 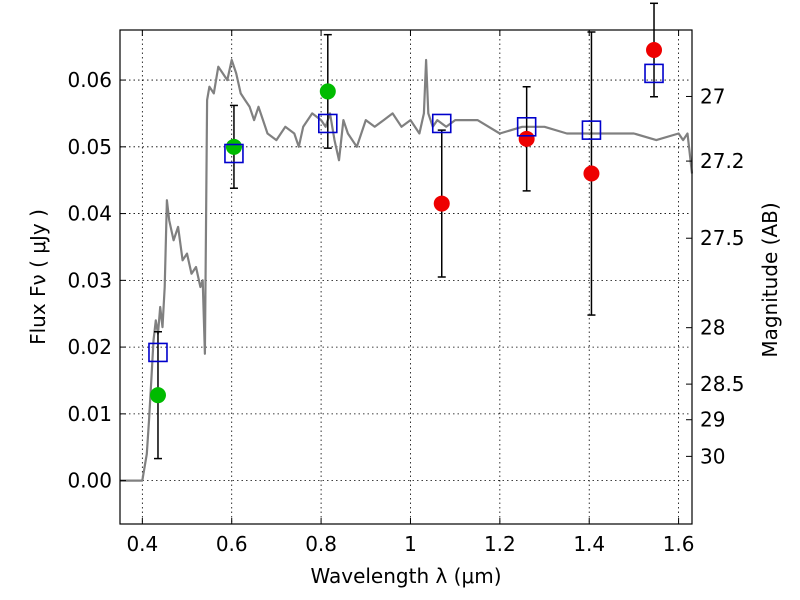 What do you see at coordinates (712, 328) in the screenshot?
I see `right-tick-label: 28` at bounding box center [712, 328].